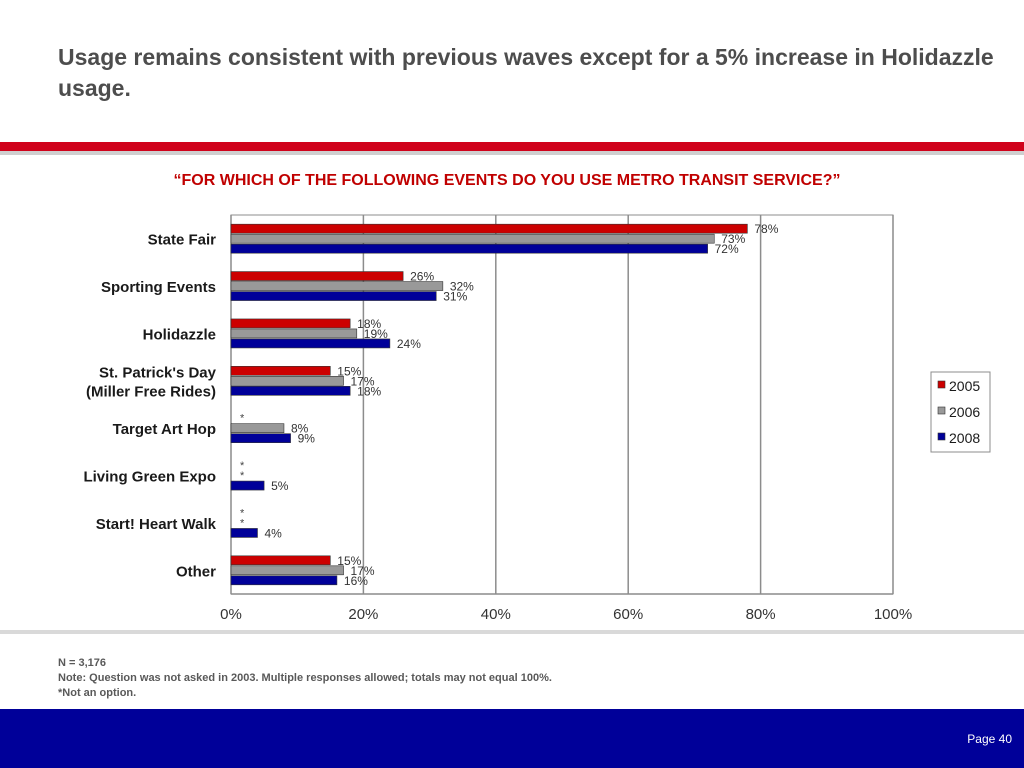  I want to click on data-label: 72%, so click(727, 249).